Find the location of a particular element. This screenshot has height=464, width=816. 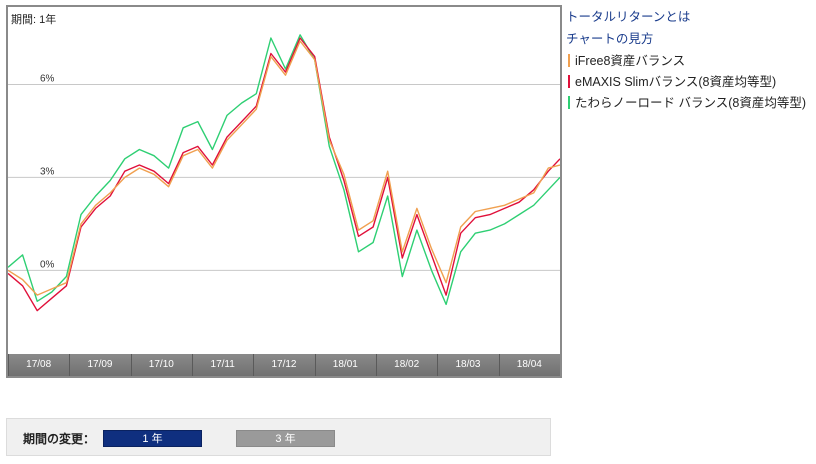

y-tick-label-2: 6% is located at coordinates (47, 78).